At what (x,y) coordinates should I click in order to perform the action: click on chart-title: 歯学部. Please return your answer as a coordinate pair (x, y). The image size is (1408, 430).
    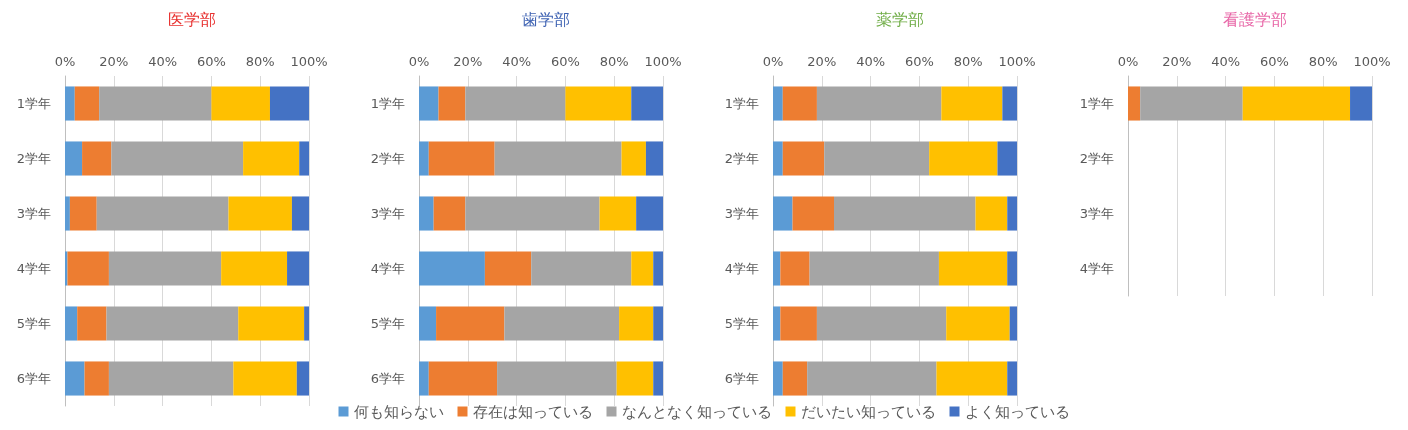
    Looking at the image, I should click on (546, 19).